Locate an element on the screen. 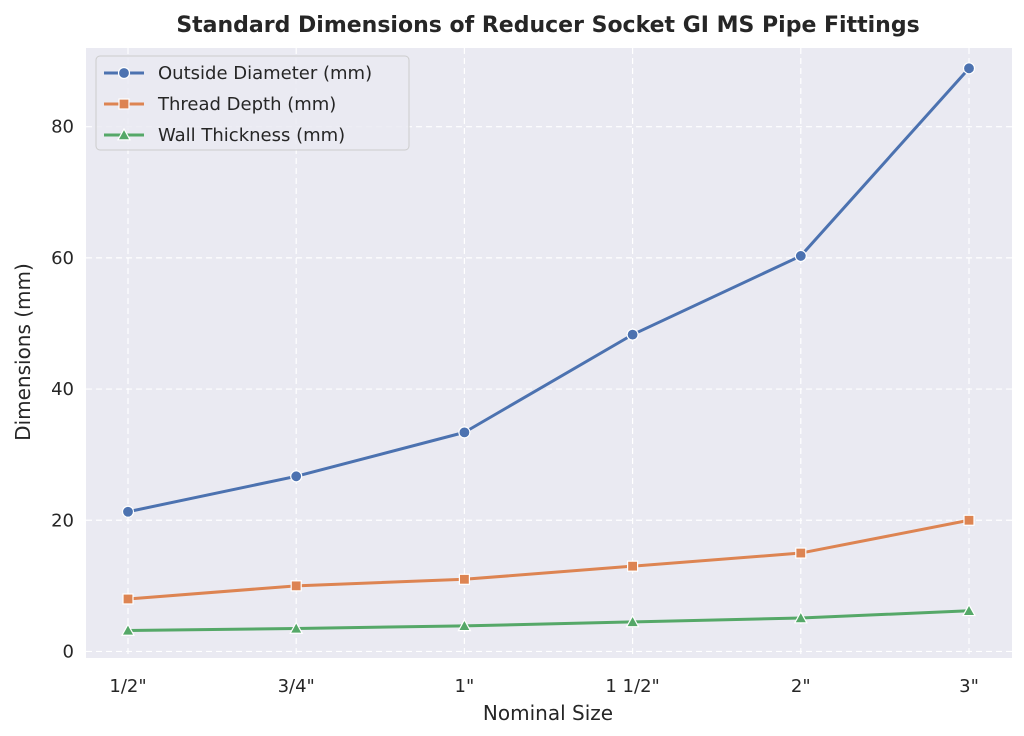  series-wall-thickness is located at coordinates (548, 619).